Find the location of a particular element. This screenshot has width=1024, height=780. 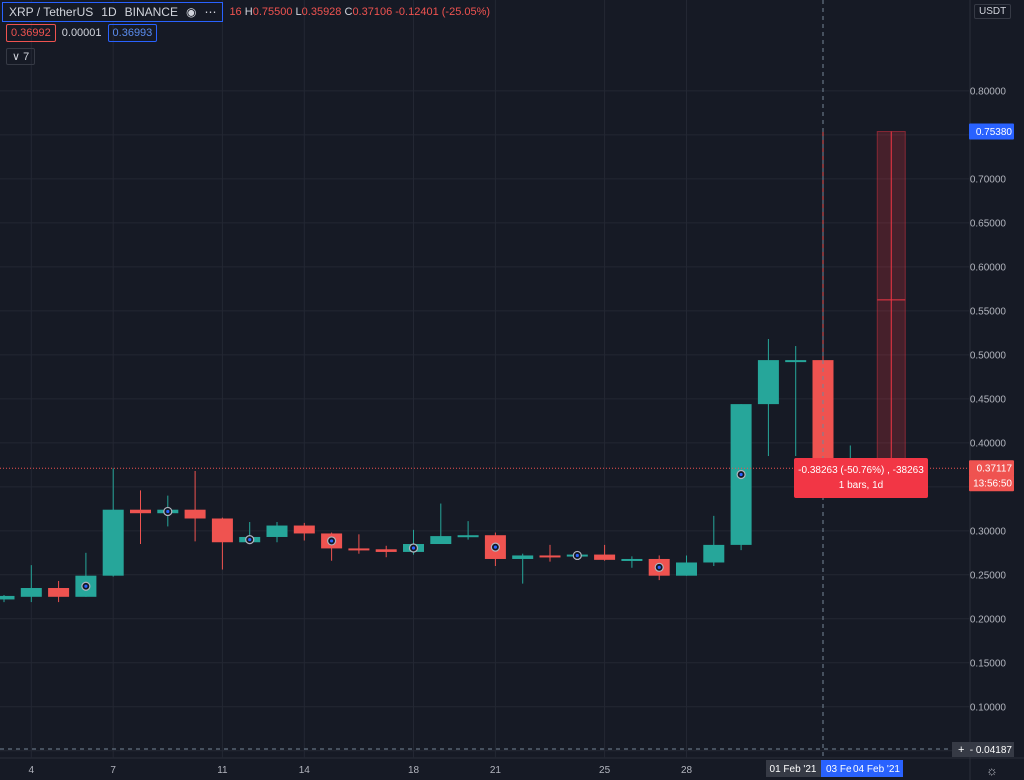

low-value: 0.35928 is located at coordinates (321, 12).